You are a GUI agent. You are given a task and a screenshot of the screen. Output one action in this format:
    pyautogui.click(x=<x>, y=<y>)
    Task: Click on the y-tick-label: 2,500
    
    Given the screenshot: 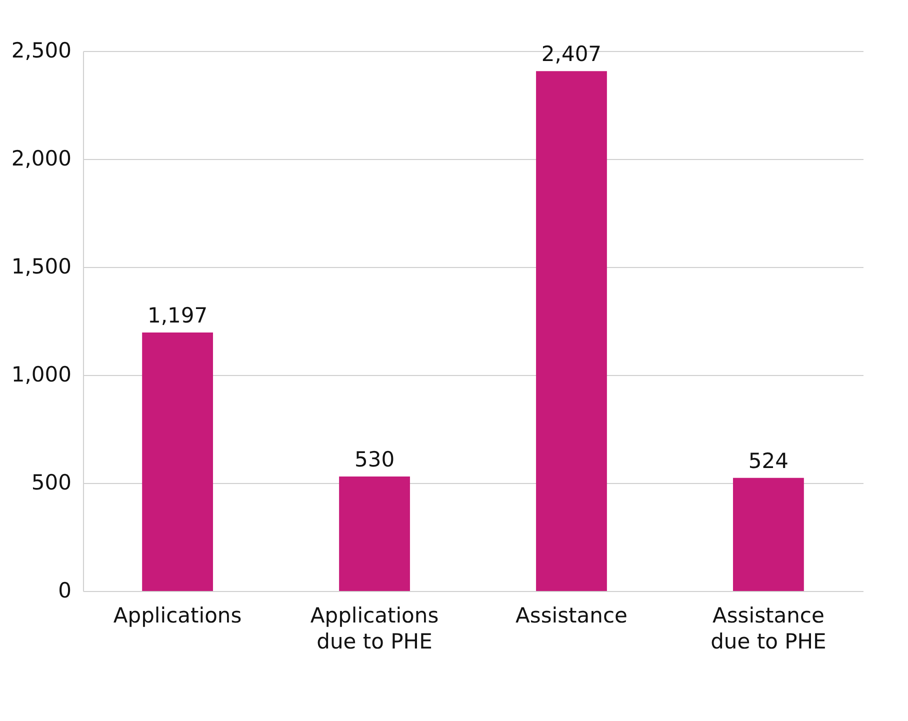 What is the action you would take?
    pyautogui.click(x=41, y=50)
    